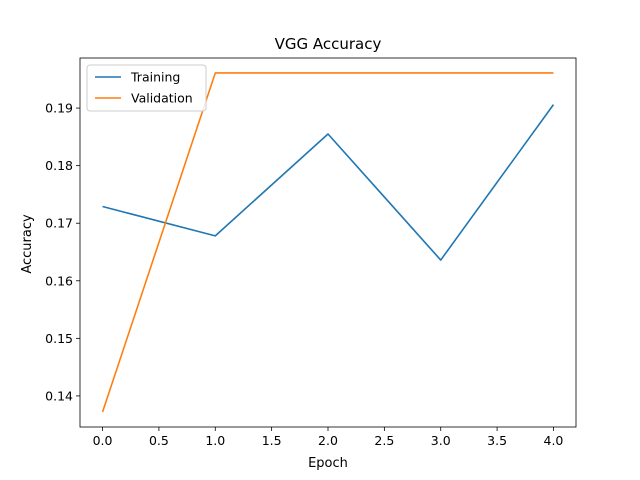 Image resolution: width=640 pixels, height=480 pixels. Describe the element at coordinates (497, 440) in the screenshot. I see `x-tick-label: 3.5` at that location.